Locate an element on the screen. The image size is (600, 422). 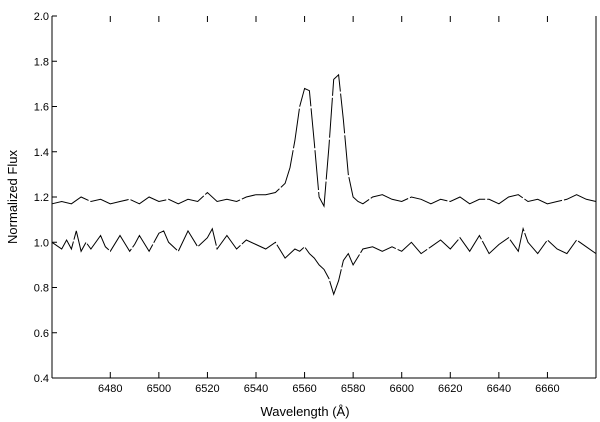
x-tick-label: 6560 is located at coordinates (304, 389).